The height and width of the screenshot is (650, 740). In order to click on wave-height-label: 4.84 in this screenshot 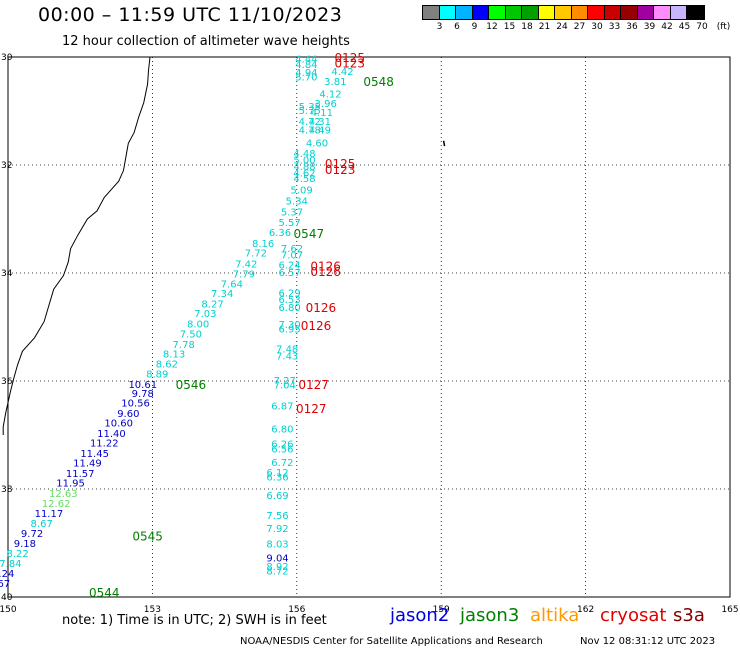, I will do `click(306, 65)`.